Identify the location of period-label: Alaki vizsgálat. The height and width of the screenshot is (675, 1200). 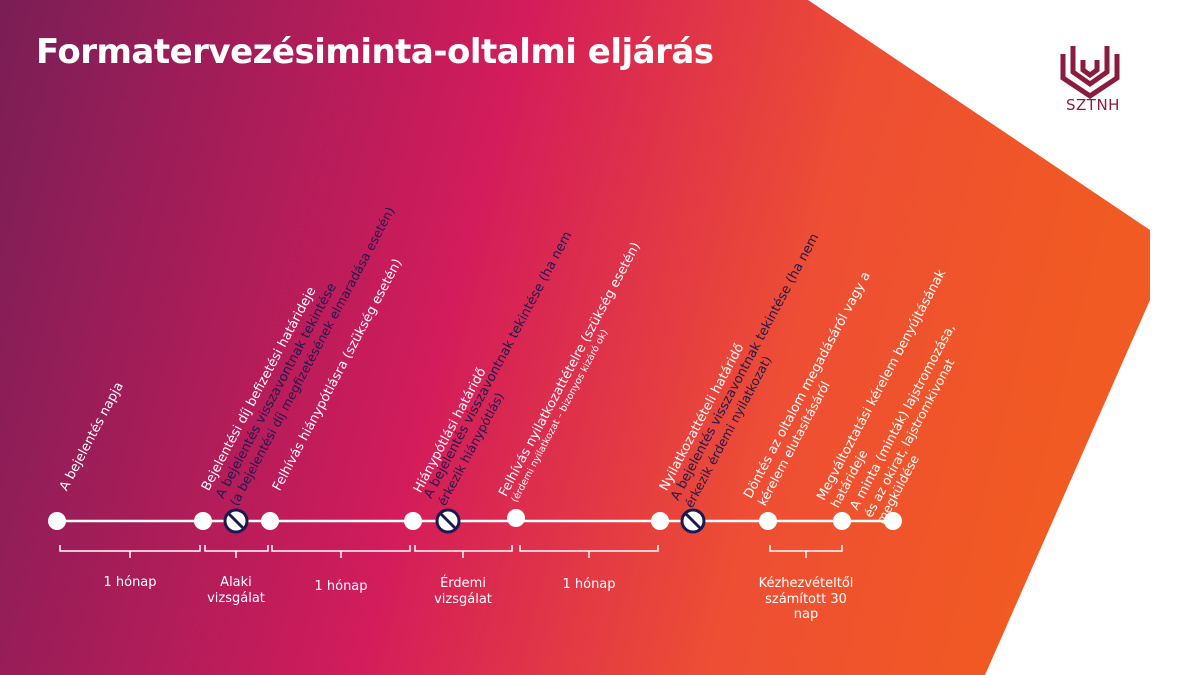
(236, 590).